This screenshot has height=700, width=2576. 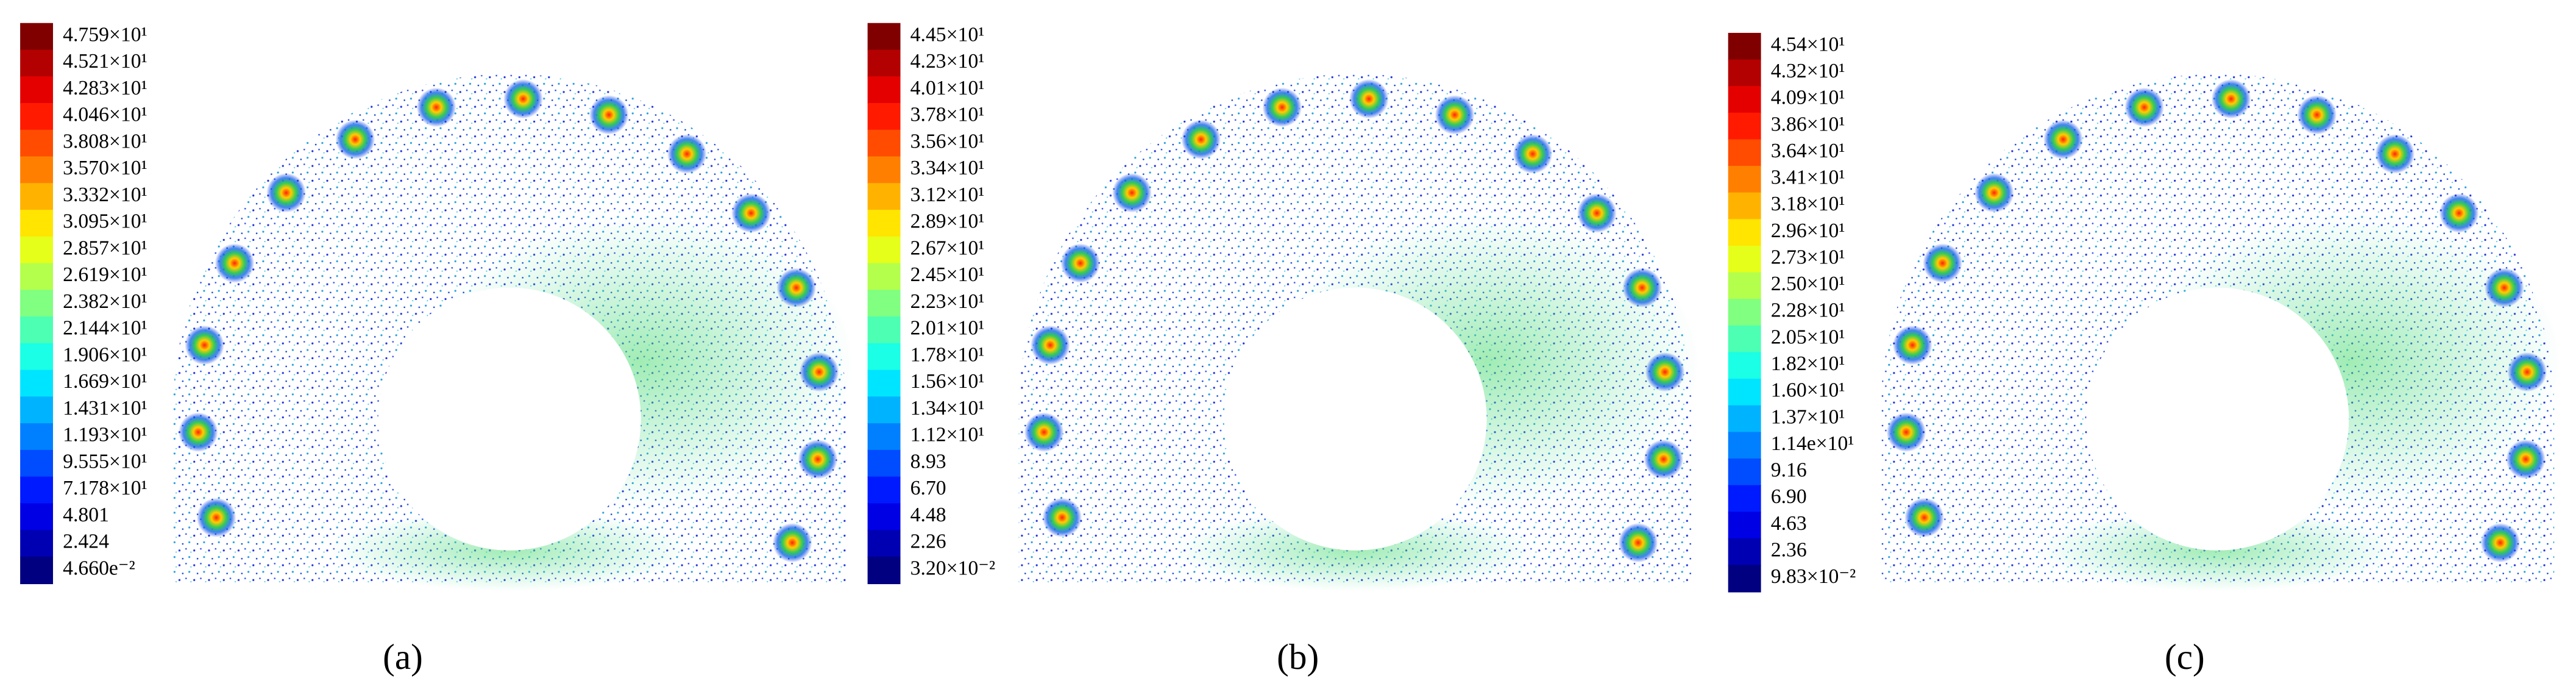 What do you see at coordinates (105, 168) in the screenshot?
I see `colorbar-label: 3.570×10¹` at bounding box center [105, 168].